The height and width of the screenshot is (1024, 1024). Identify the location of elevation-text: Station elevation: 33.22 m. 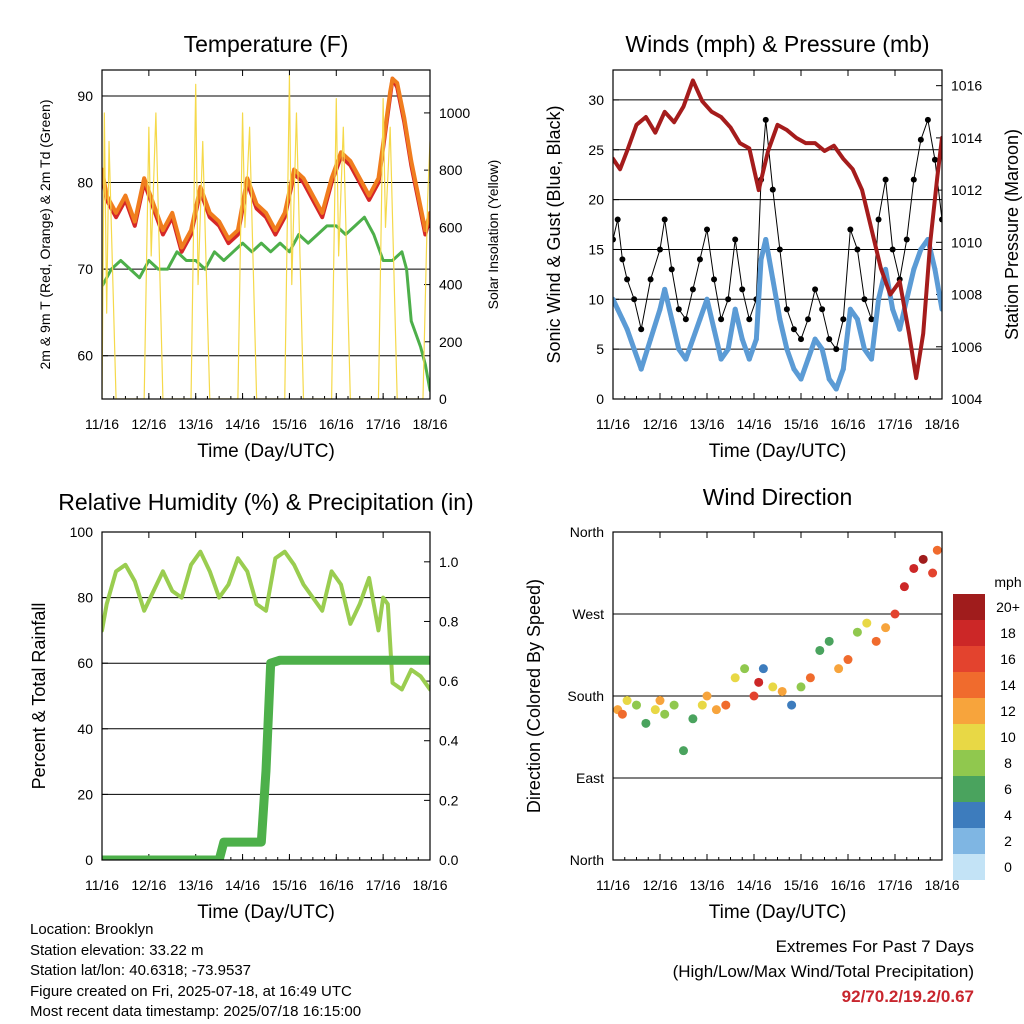
(117, 950).